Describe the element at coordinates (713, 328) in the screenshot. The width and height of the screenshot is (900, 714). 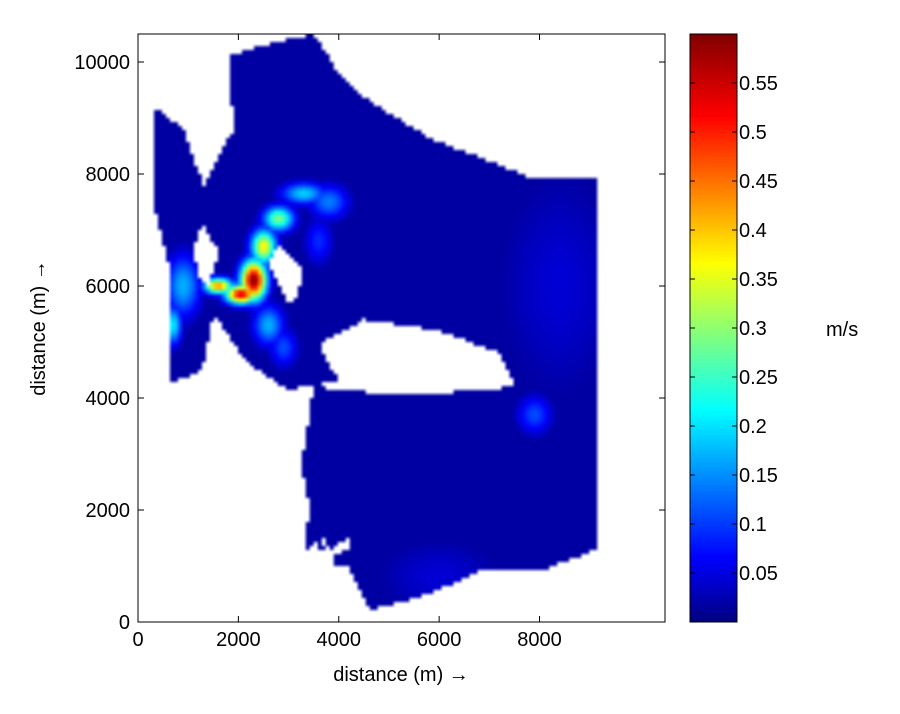
I see `colorbar-gradient` at that location.